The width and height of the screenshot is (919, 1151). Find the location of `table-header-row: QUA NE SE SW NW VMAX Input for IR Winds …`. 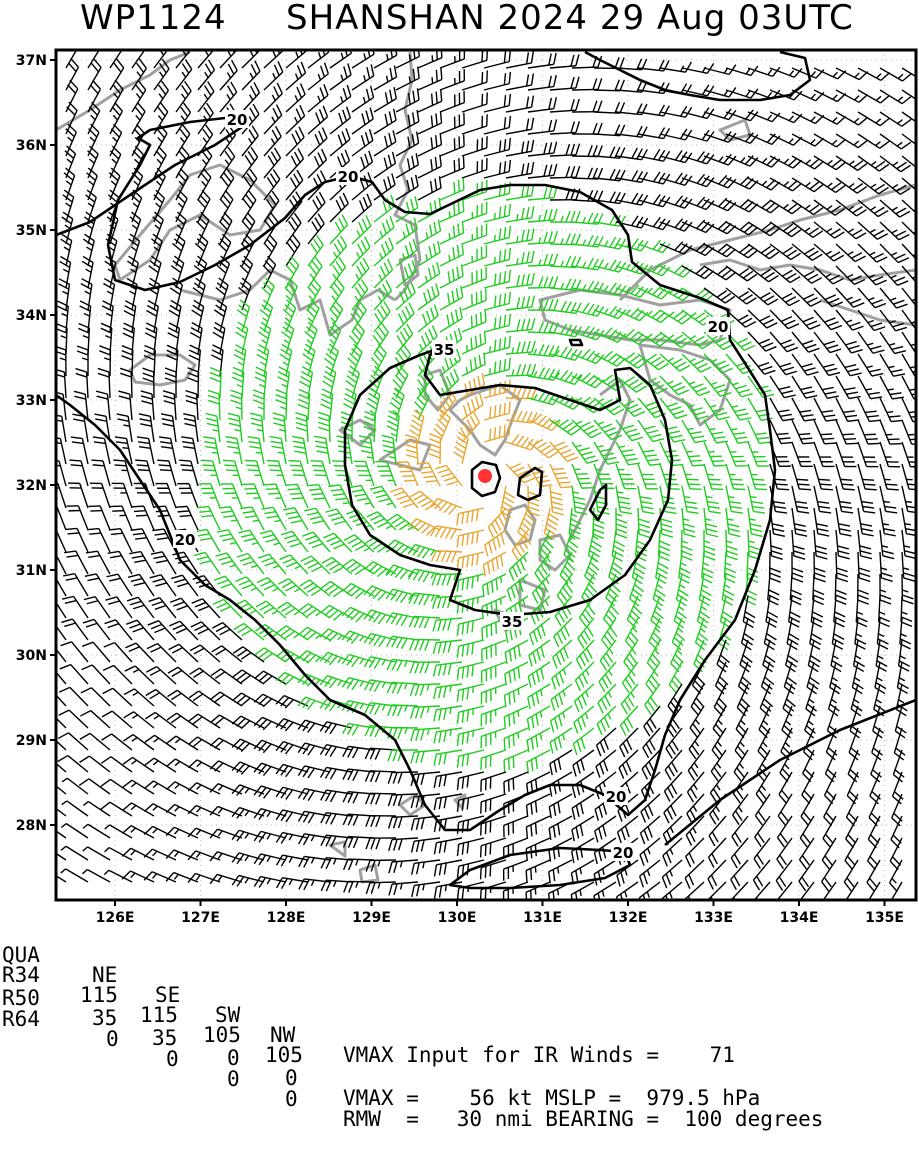

table-header-row: QUA NE SE SW NW VMAX Input for IR Winds … is located at coordinates (25, 935).